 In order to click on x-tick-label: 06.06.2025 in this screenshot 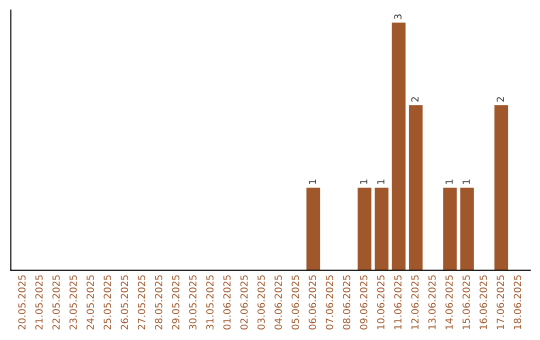, I will do `click(312, 302)`.